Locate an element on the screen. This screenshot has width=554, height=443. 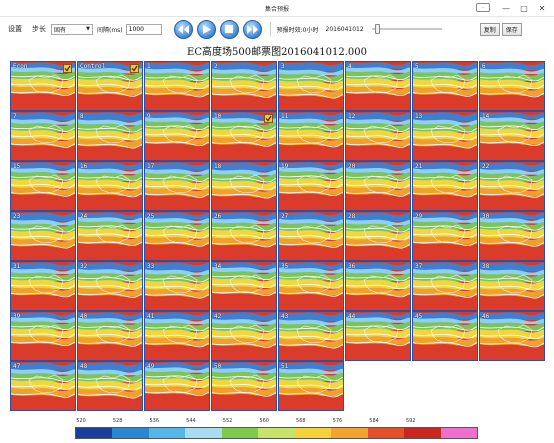
stamp-map-tile: Econ is located at coordinates (43, 86).